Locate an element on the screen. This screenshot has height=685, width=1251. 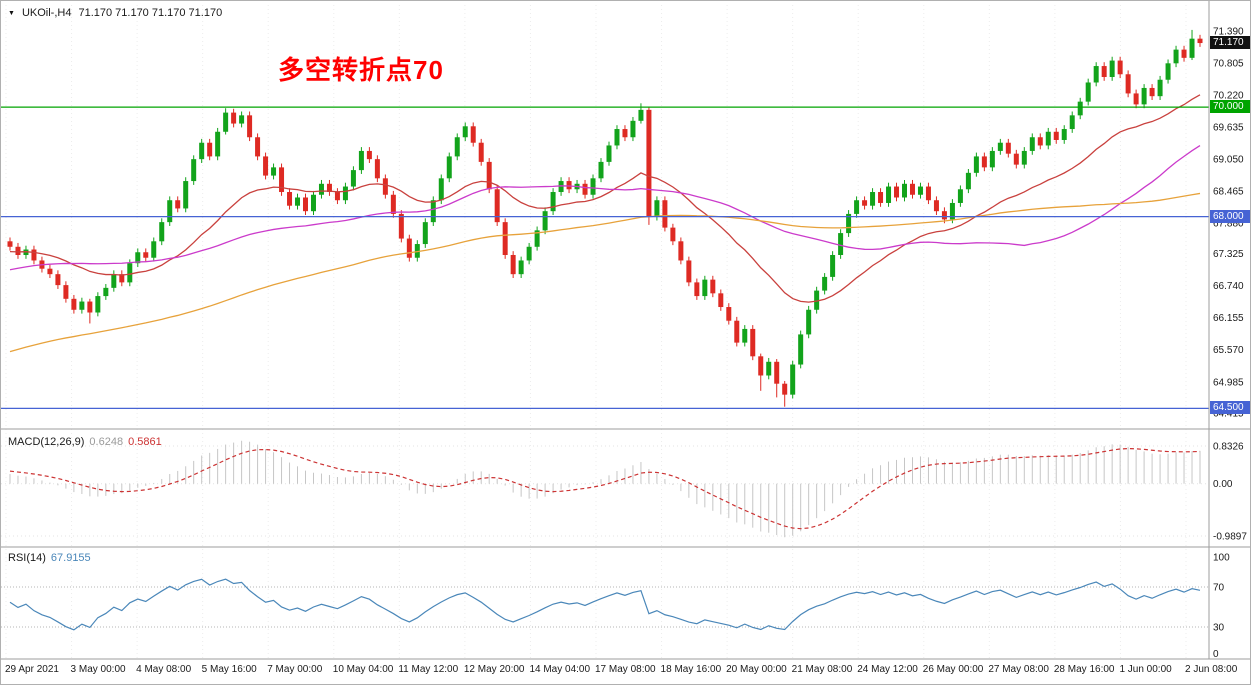
macd-tick-label: 0.00 is located at coordinates (1223, 484).